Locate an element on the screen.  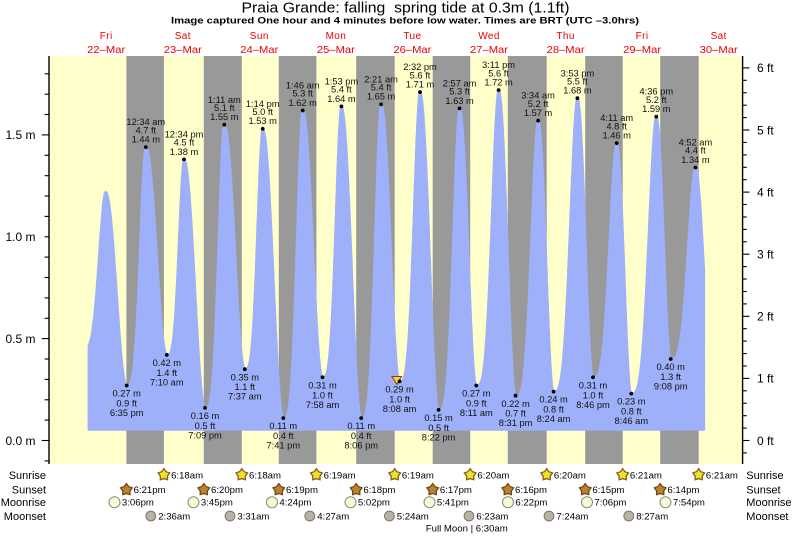
svg-text: Wed is located at coordinates (489, 36).